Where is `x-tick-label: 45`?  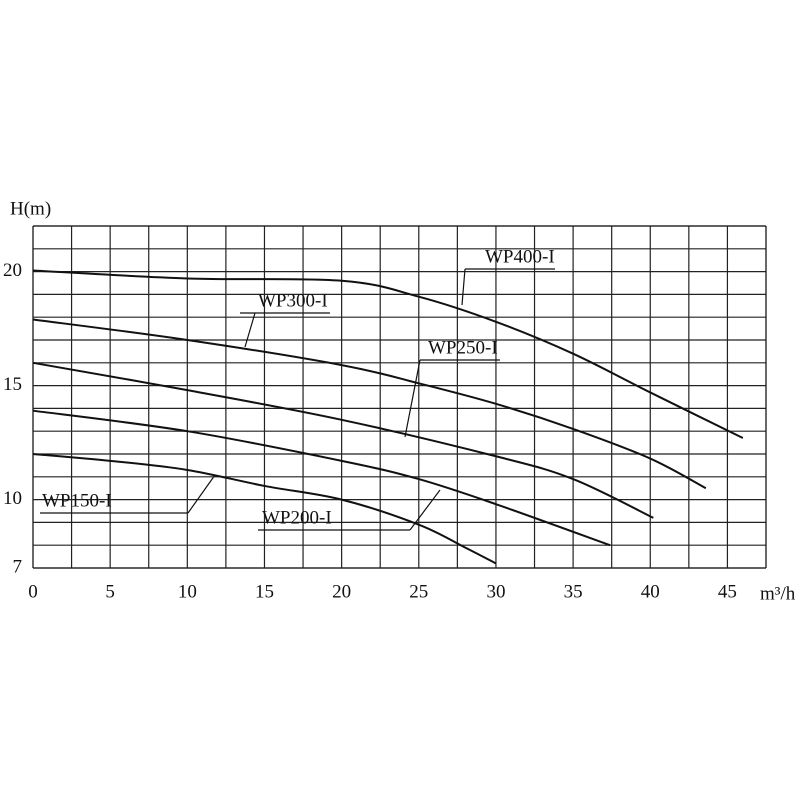
x-tick-label: 45 is located at coordinates (727, 591).